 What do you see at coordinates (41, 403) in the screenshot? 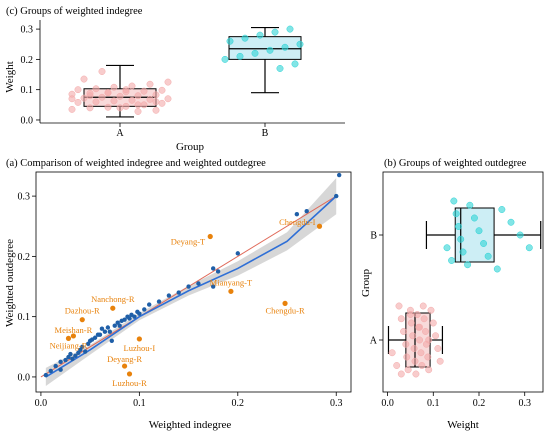
I see `panel-a-x-tick-label: 0.0` at bounding box center [41, 403].